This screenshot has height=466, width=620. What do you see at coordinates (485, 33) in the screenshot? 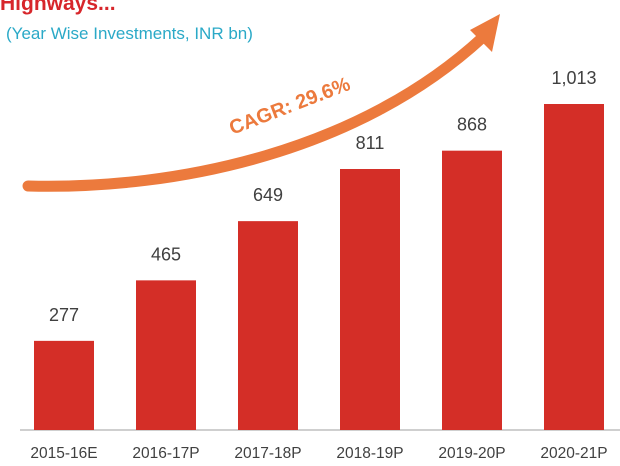
I see `arrow-head` at bounding box center [485, 33].